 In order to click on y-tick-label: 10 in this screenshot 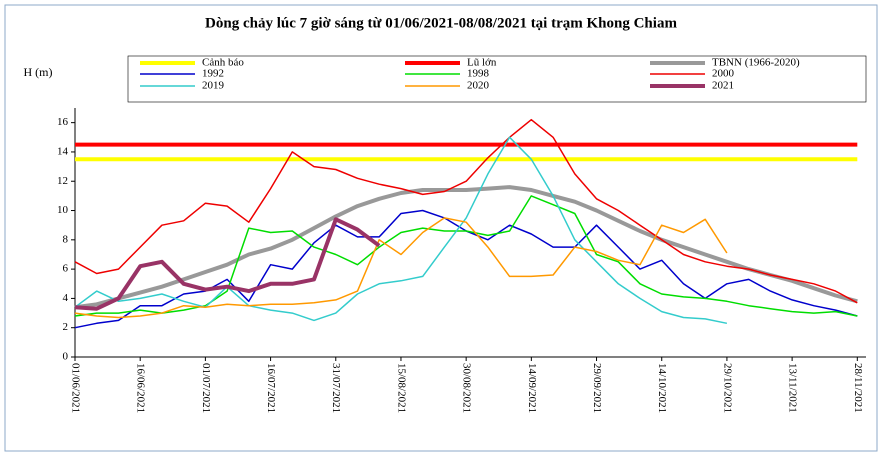, I will do `click(63, 210)`.